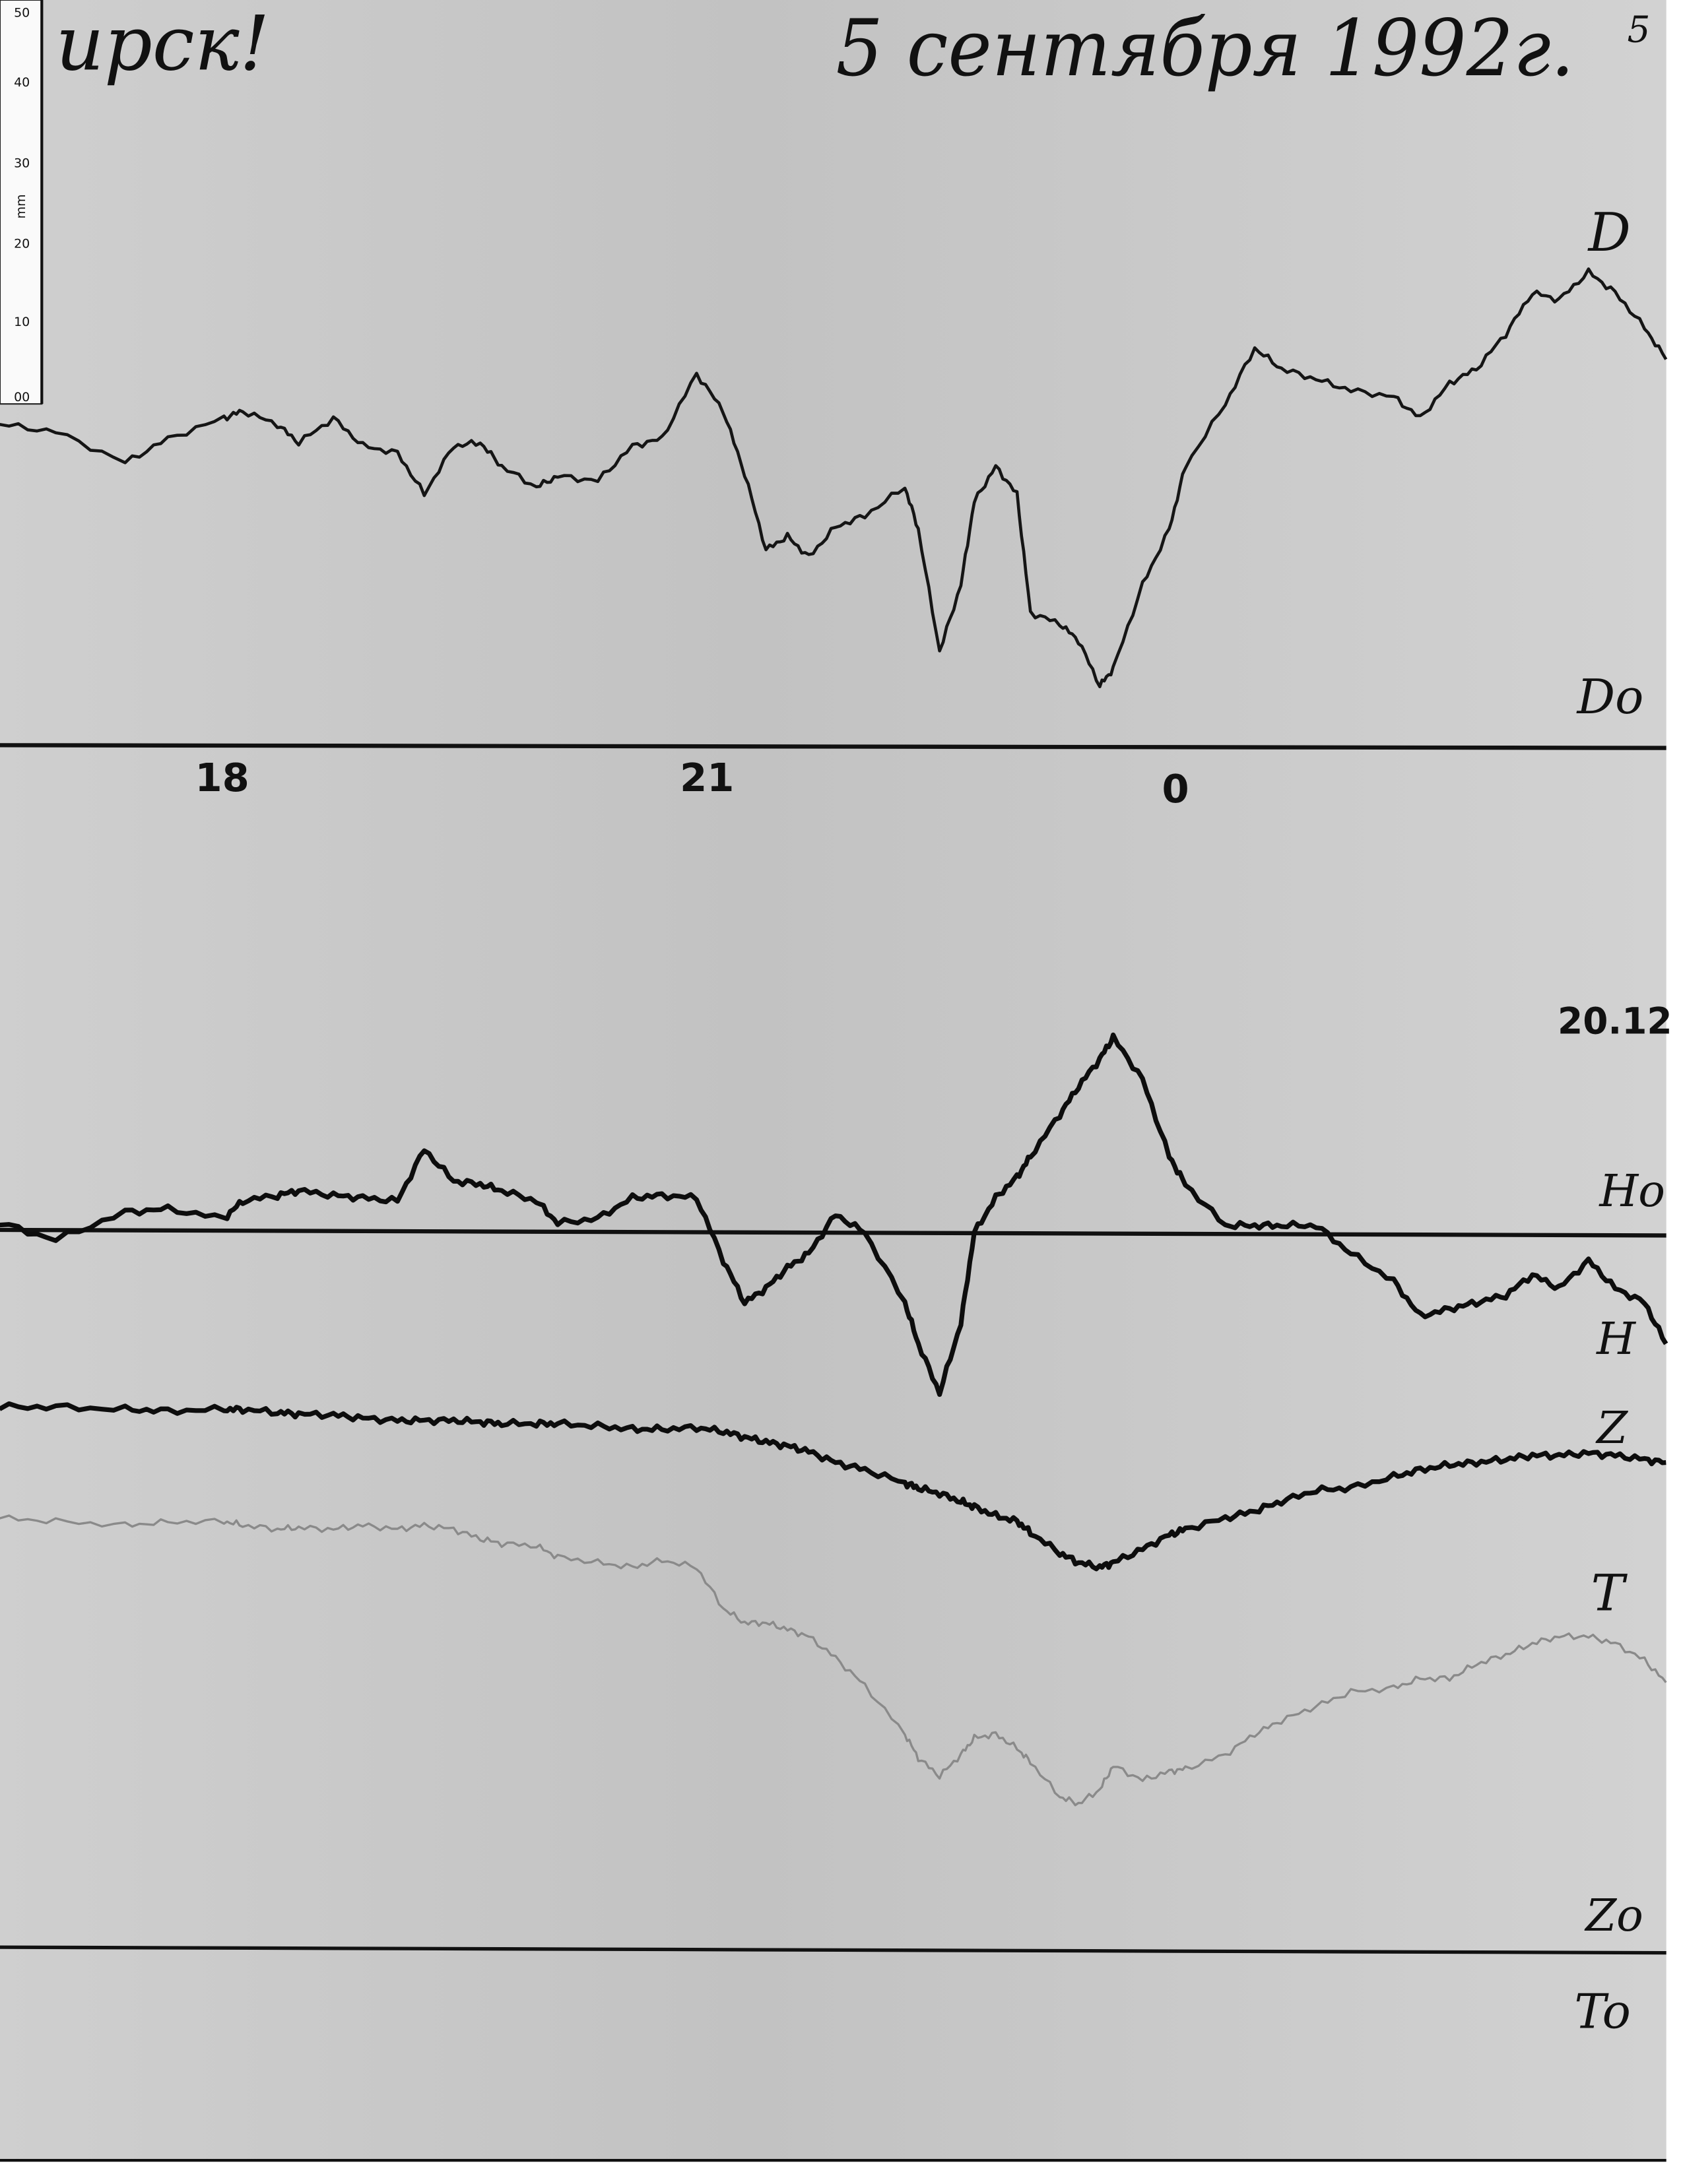  What do you see at coordinates (1615, 1338) in the screenshot?
I see `label-h: H` at bounding box center [1615, 1338].